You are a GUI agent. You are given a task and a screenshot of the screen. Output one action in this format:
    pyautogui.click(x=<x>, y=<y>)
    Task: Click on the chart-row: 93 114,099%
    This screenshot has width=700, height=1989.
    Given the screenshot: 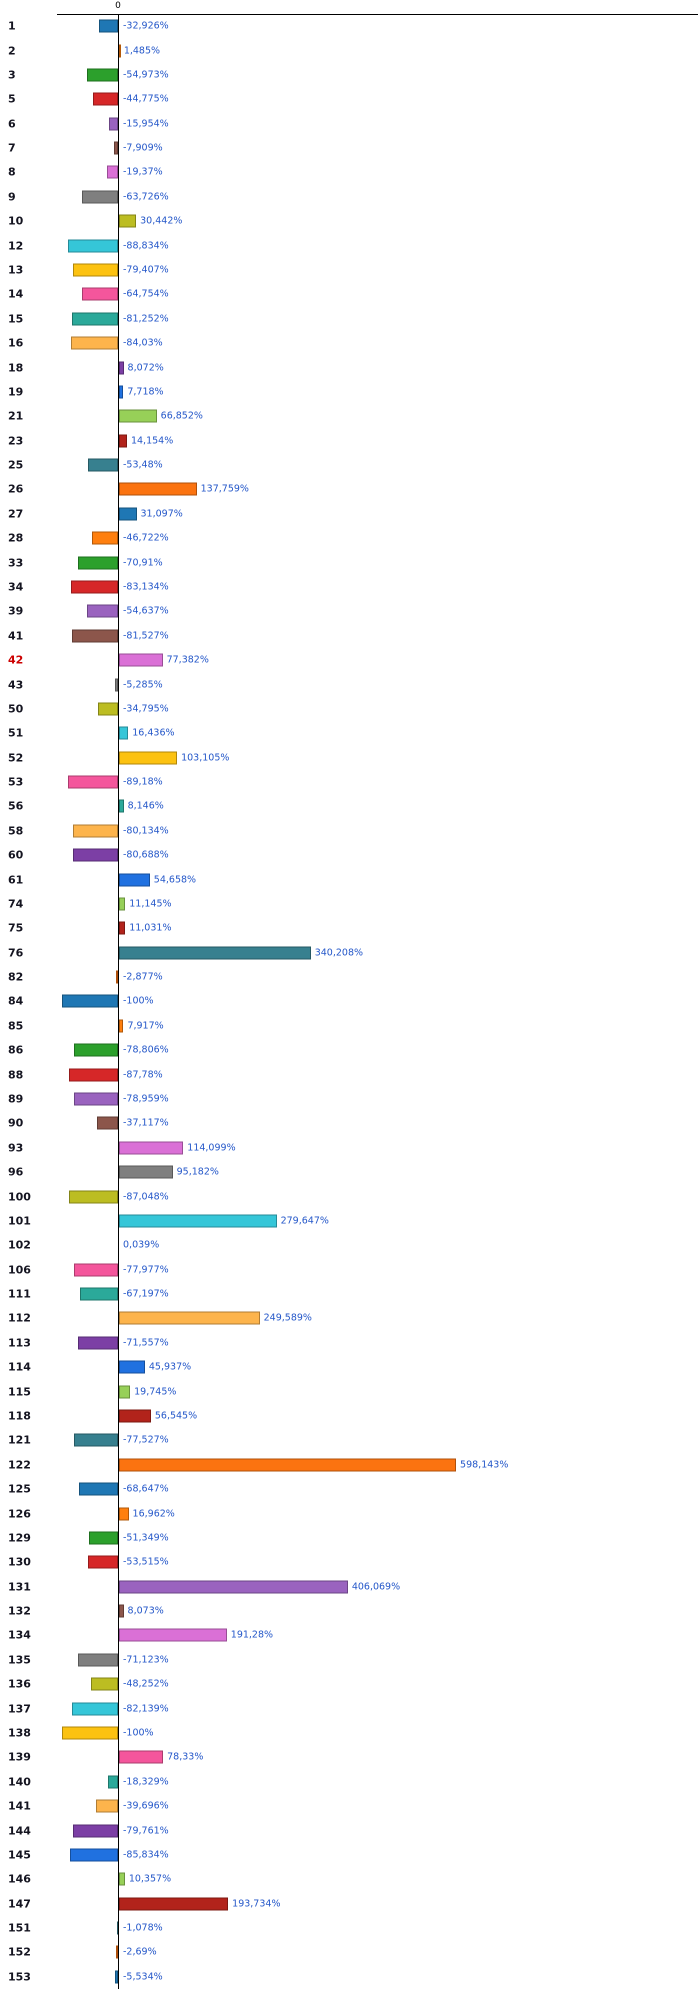 What is the action you would take?
    pyautogui.click(x=350, y=1148)
    